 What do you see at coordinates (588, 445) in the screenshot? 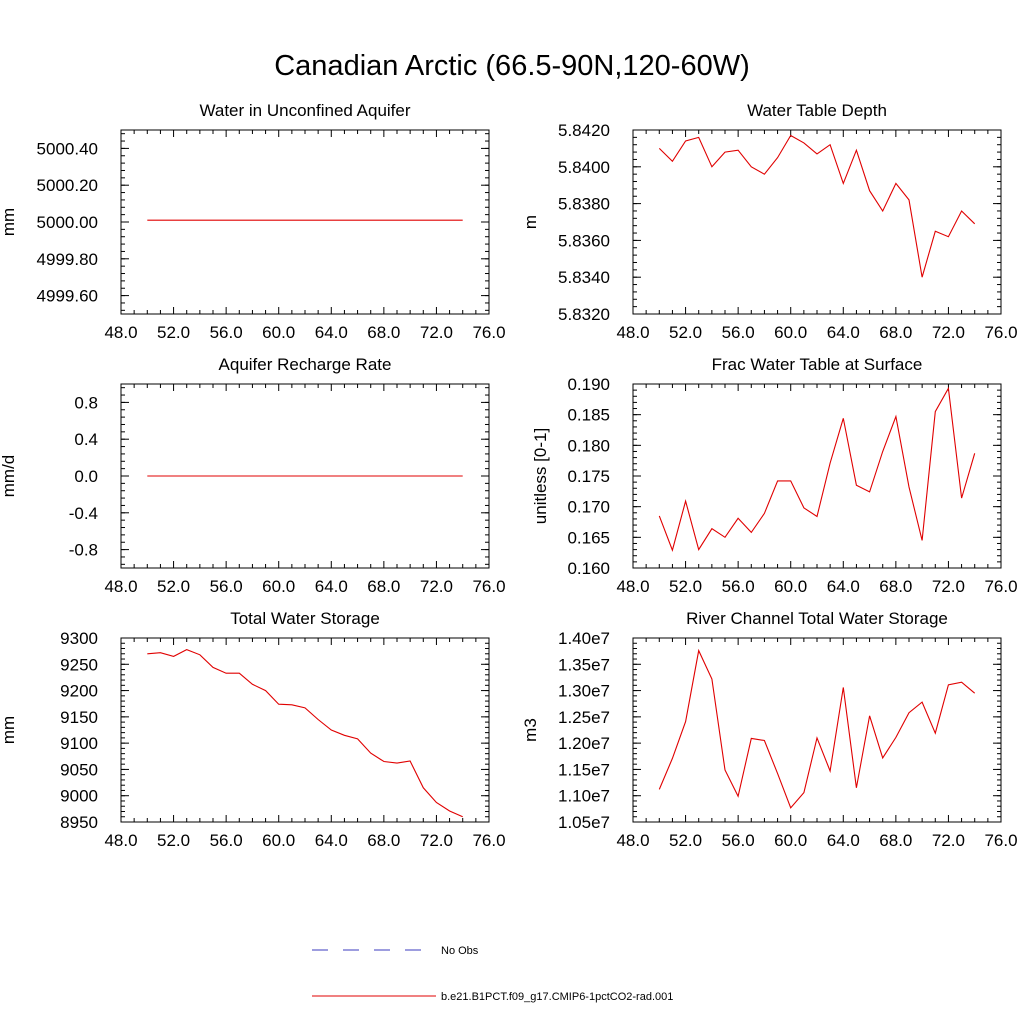
I see `y-tick-label: 0.180` at bounding box center [588, 445].